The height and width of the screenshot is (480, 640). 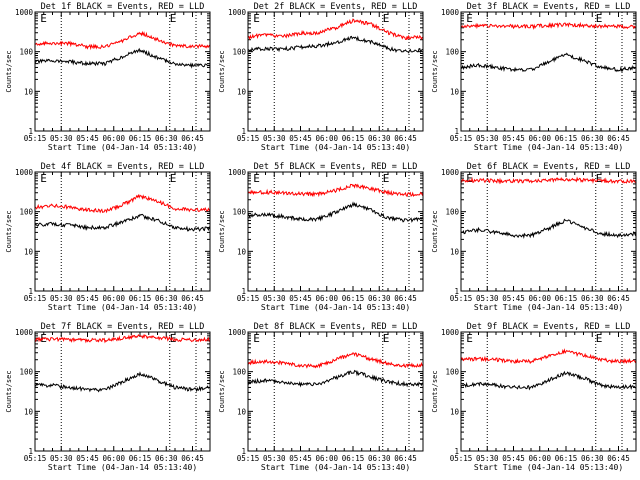 What do you see at coordinates (549, 327) in the screenshot?
I see `panel-title: Det 9f BLACK = Events, RED = LLD` at bounding box center [549, 327].